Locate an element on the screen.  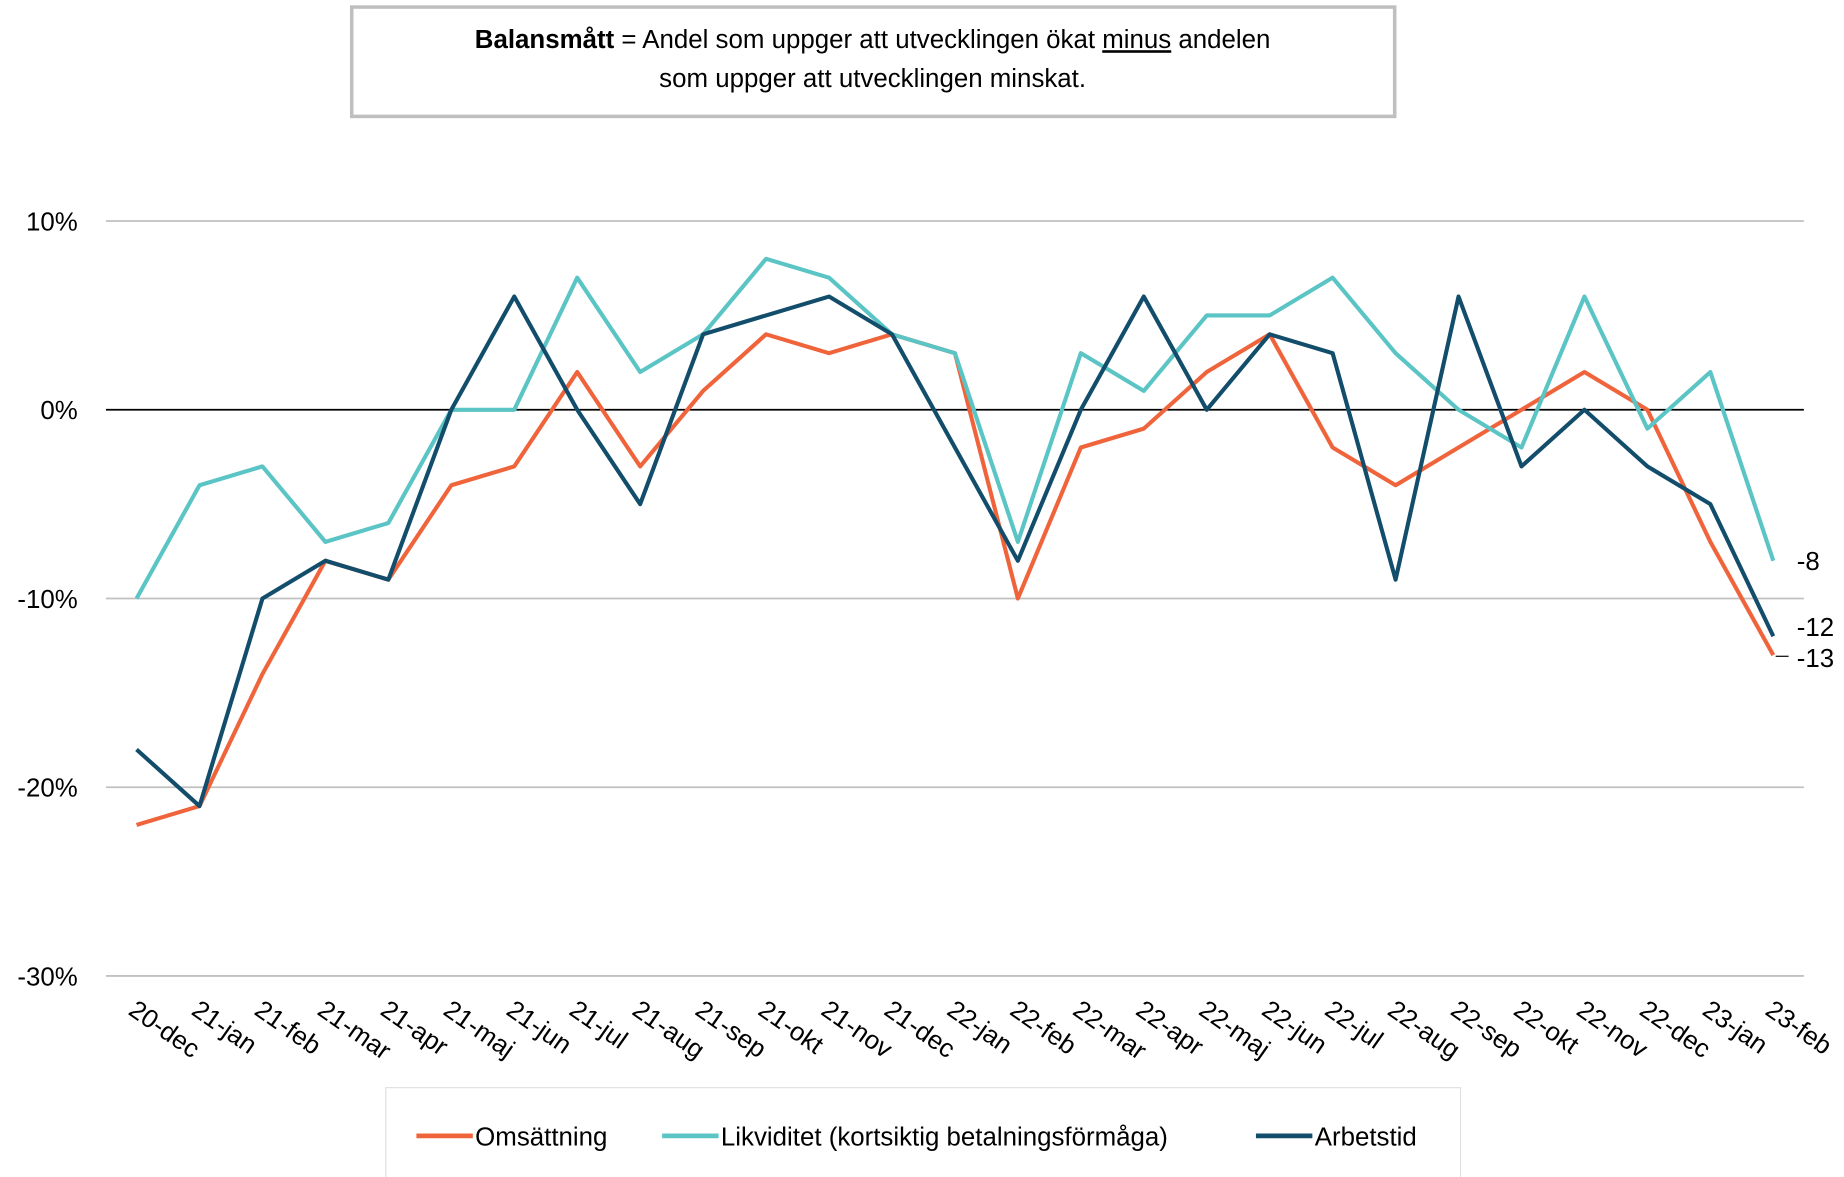
annotation-text: = Andel som uppger att utvecklingen ökat is located at coordinates (858, 40).